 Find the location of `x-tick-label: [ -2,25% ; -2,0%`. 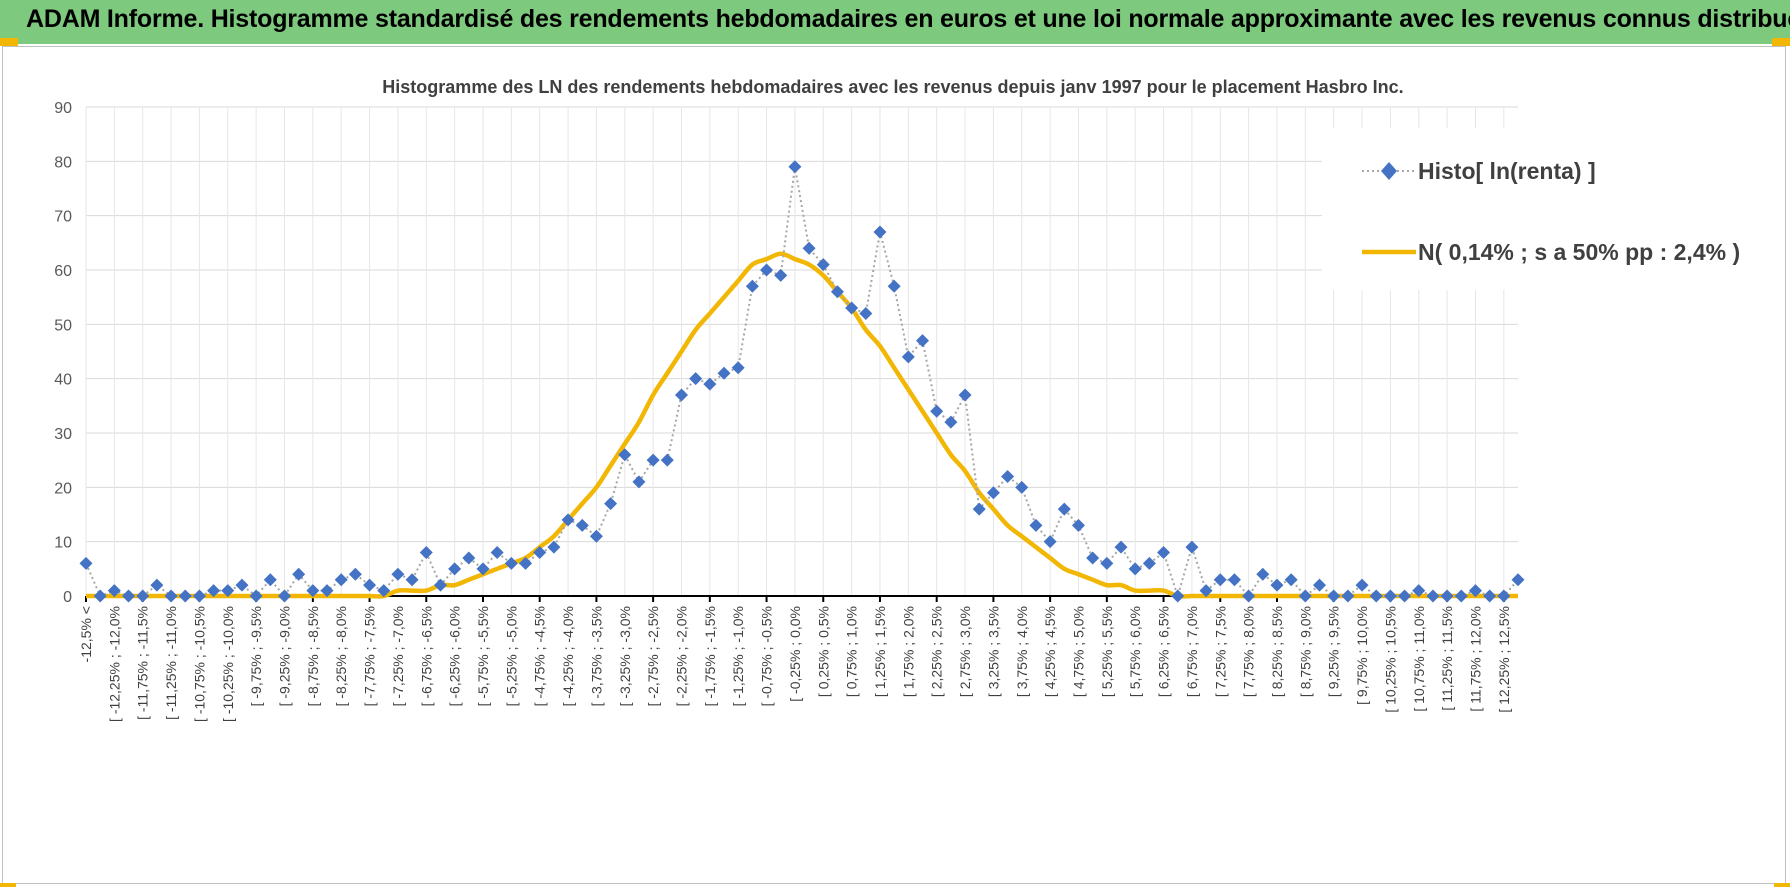

x-tick-label: [ -2,25% ; -2,0% is located at coordinates (681, 656).